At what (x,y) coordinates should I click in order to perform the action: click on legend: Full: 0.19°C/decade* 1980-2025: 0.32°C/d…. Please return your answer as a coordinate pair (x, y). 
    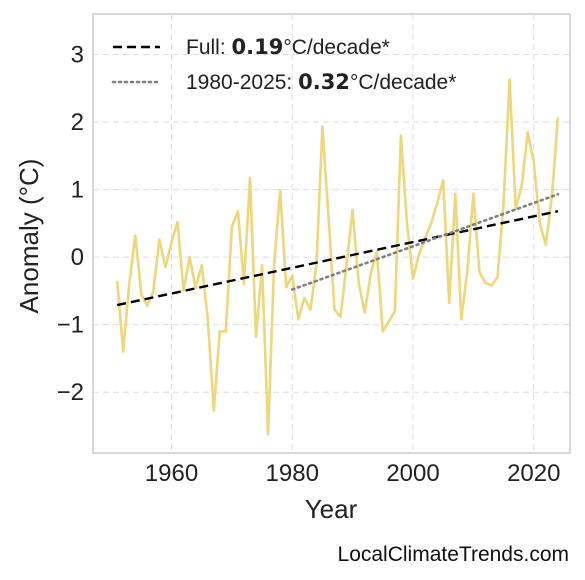
    Looking at the image, I should click on (283, 64).